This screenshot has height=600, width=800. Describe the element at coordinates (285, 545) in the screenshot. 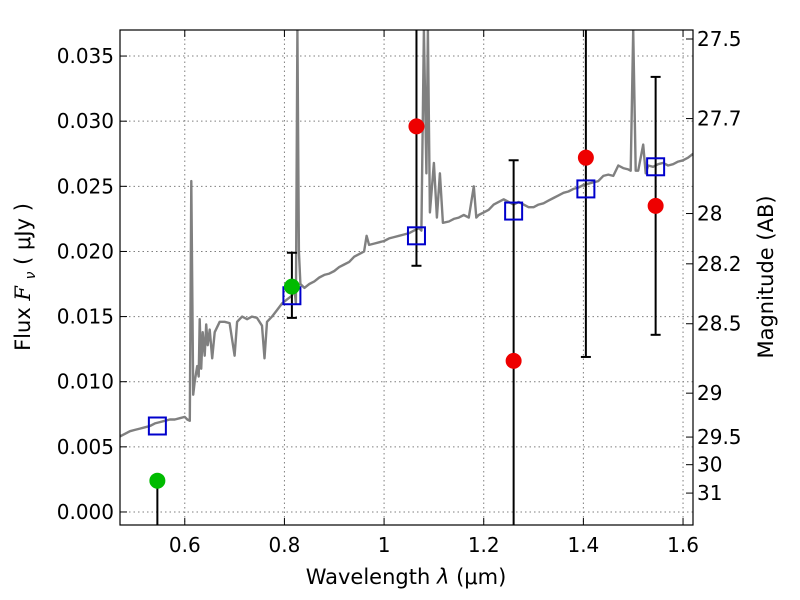

I see `x-tick-label: 0.8` at that location.